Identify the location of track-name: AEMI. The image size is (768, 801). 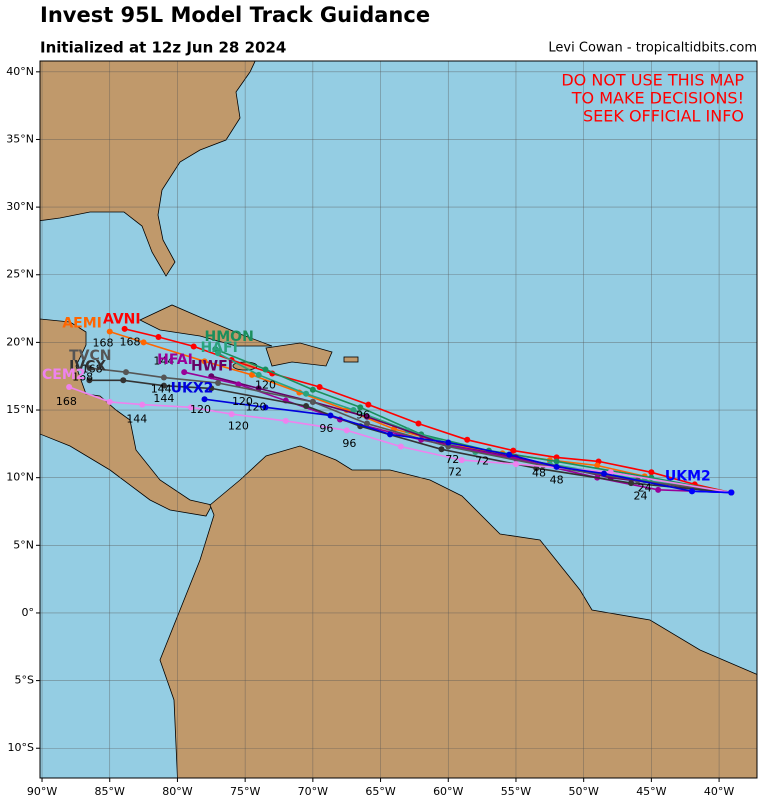
(82, 323).